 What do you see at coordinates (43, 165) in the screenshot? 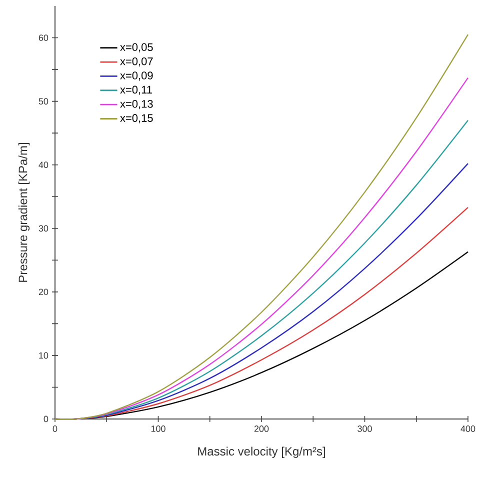
I see `y-tick-label: 40` at bounding box center [43, 165].